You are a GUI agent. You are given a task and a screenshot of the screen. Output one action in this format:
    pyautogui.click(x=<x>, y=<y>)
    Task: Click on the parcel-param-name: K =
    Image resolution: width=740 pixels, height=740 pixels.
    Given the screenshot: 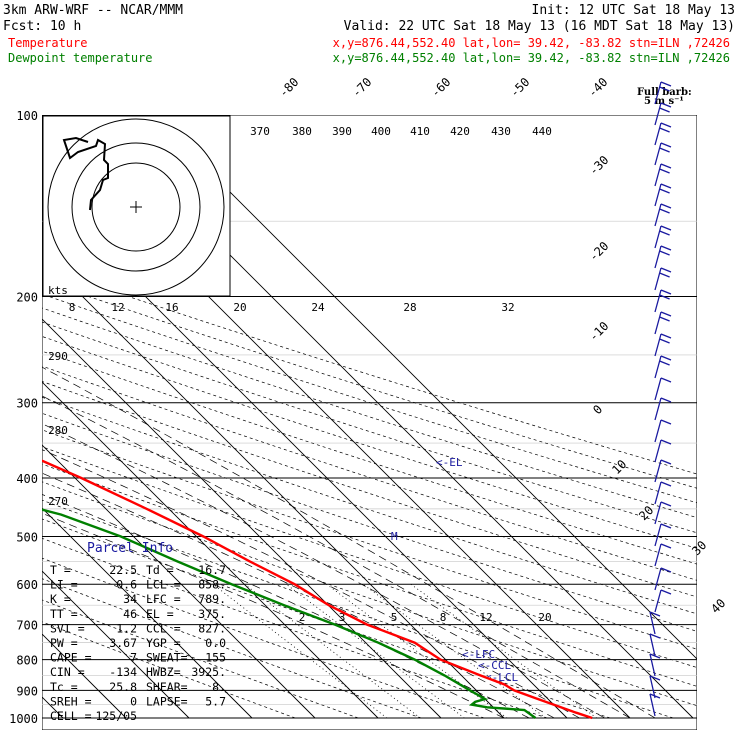 What is the action you would take?
    pyautogui.click(x=60, y=599)
    